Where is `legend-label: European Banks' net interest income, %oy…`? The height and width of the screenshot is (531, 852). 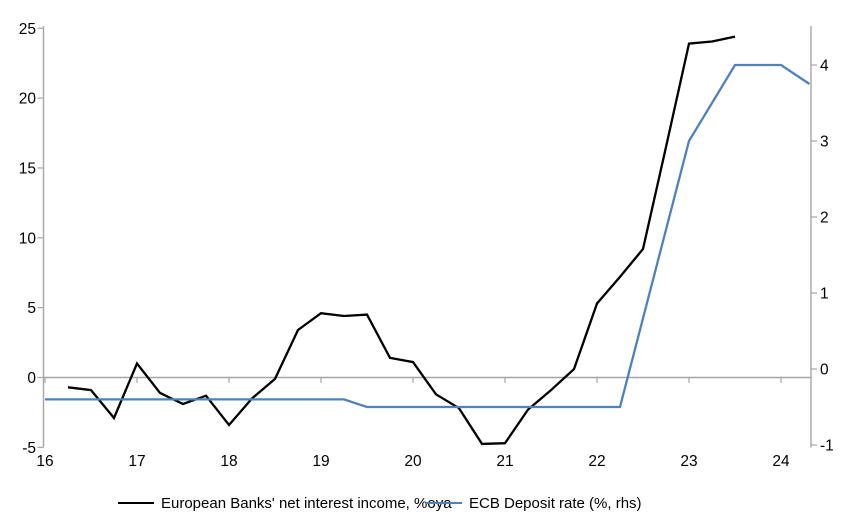
legend-label: European Banks' net interest income, %oy… is located at coordinates (306, 503).